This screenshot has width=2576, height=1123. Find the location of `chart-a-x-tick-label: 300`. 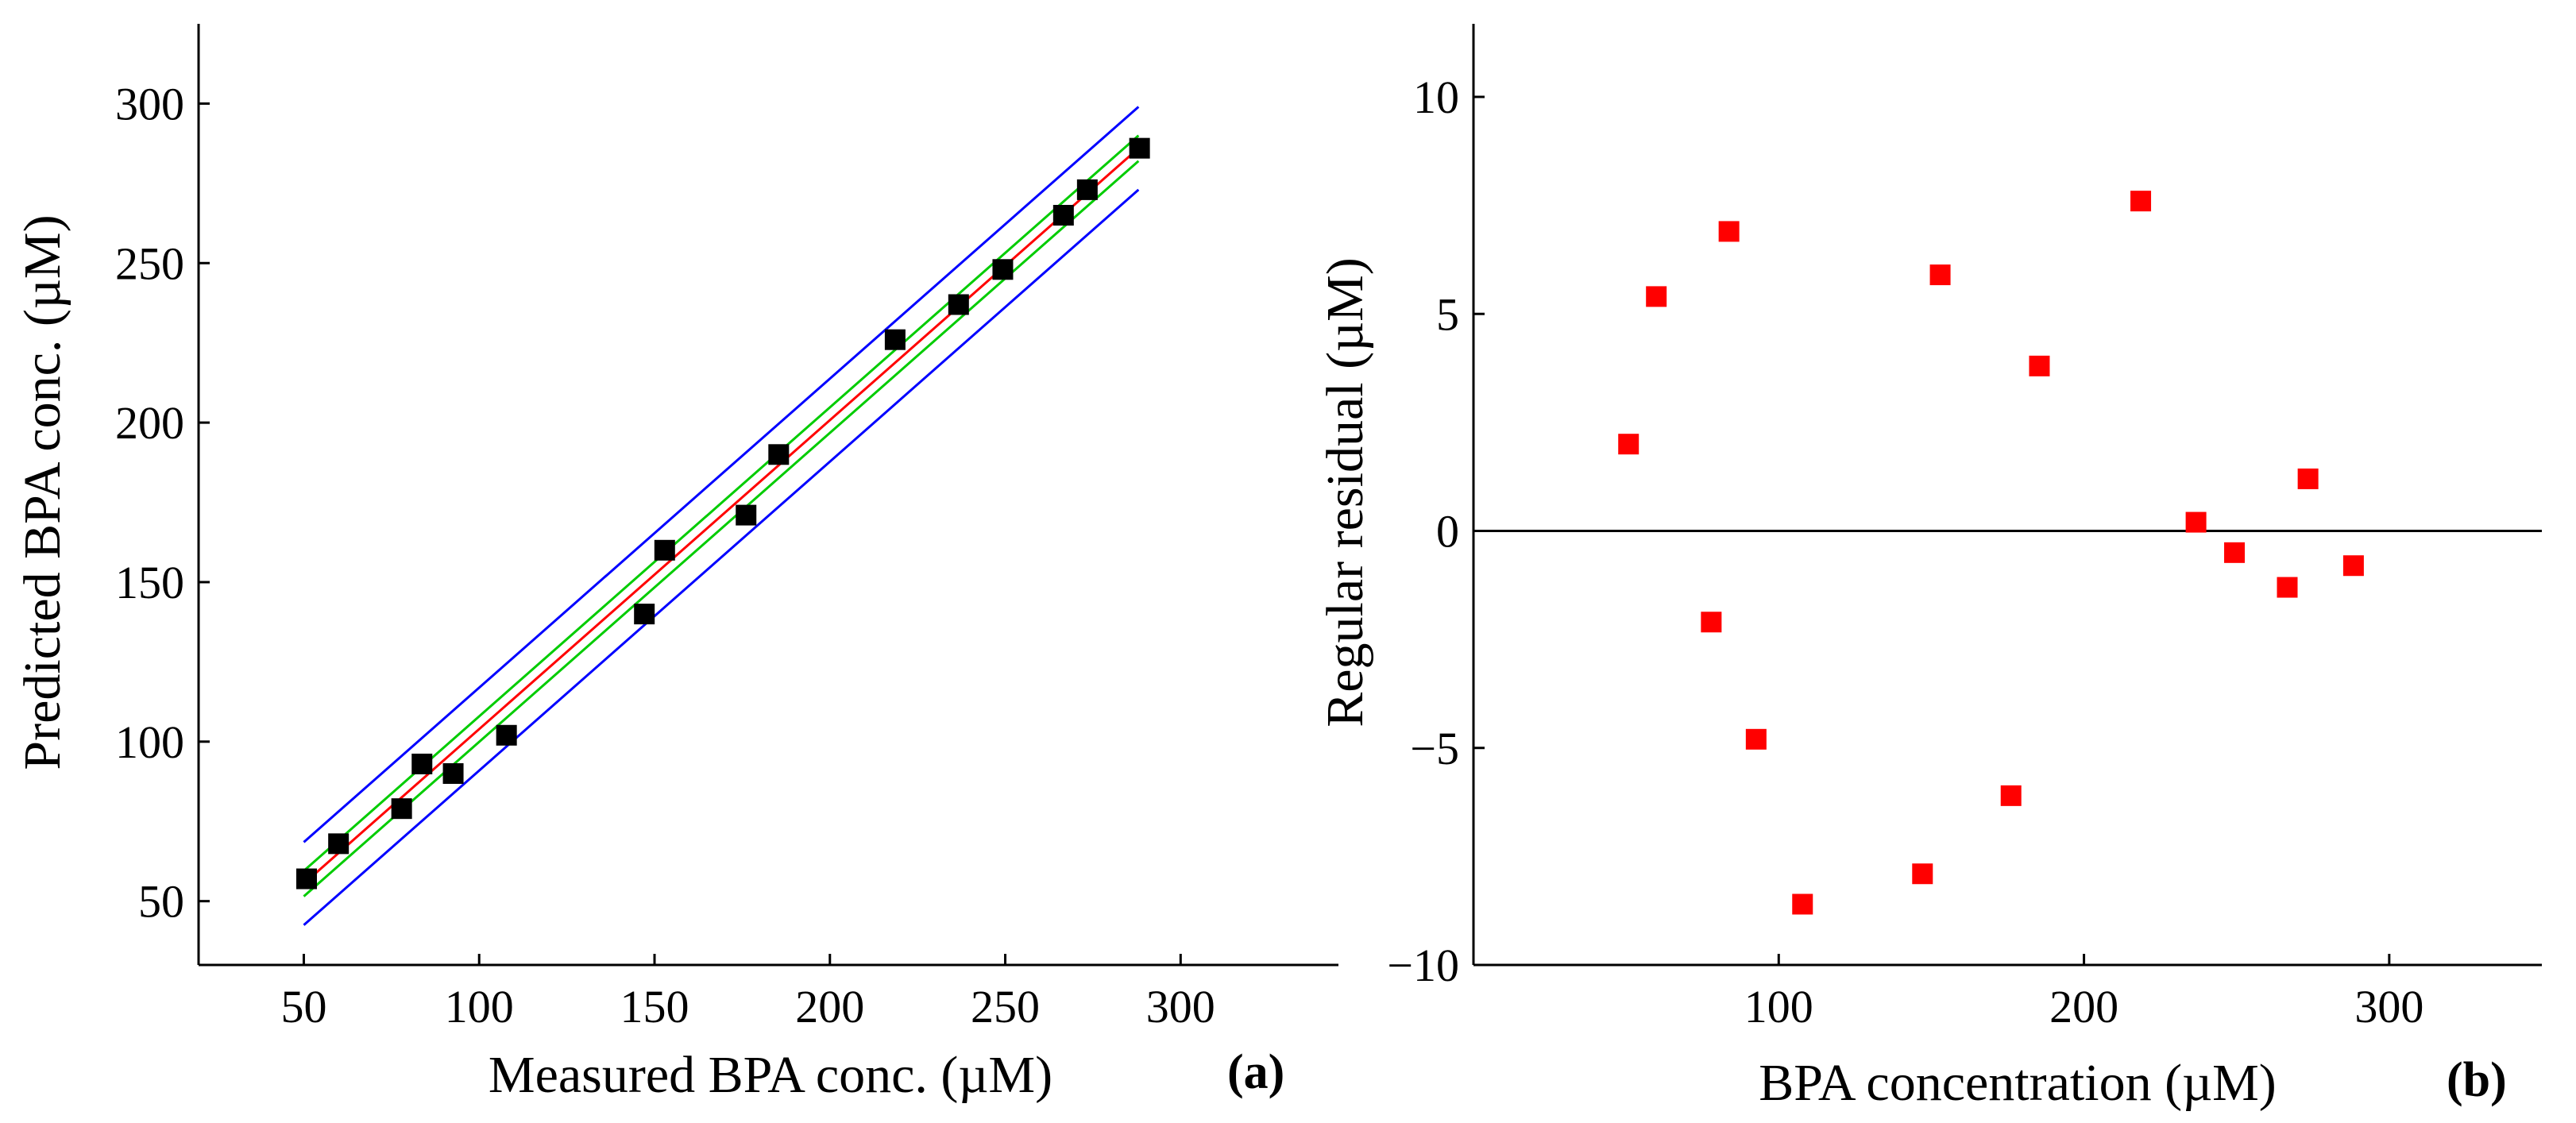

chart-a-x-tick-label: 300 is located at coordinates (1180, 1007).